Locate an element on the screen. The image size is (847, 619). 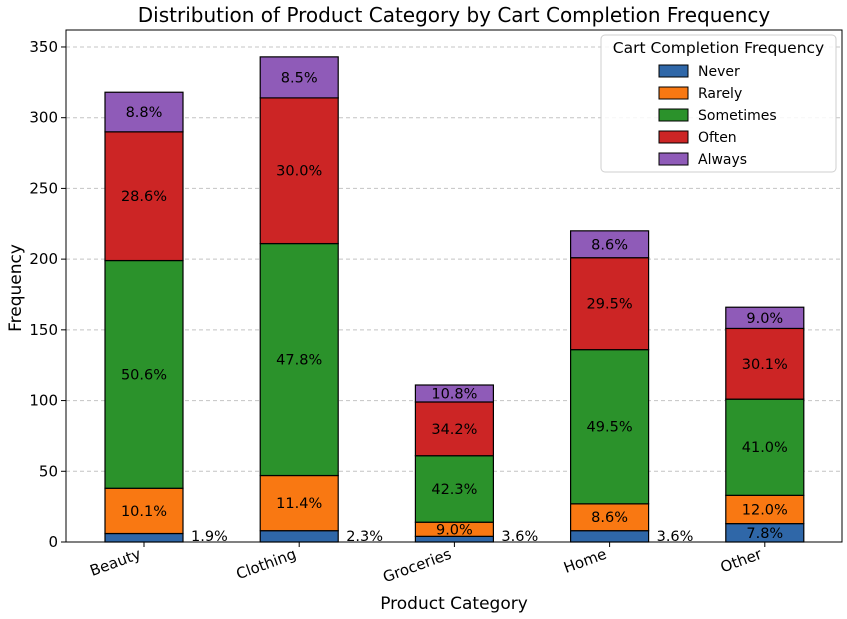
legend-swatch-rarely is located at coordinates (673, 93).